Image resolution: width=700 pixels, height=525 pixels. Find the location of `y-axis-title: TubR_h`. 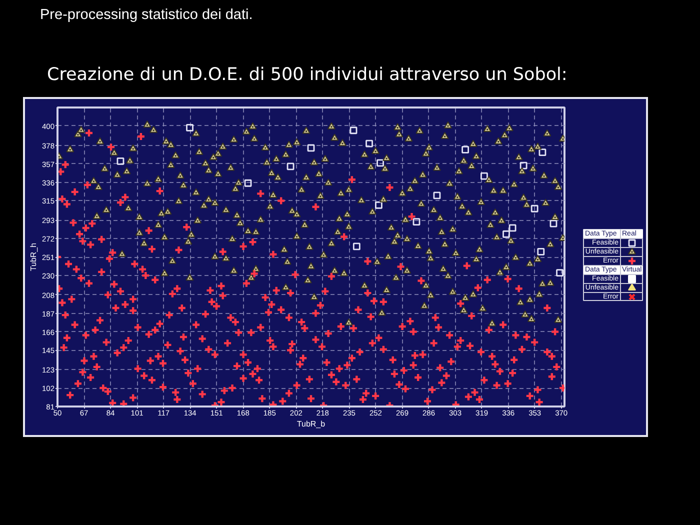

y-axis-title: TubR_h is located at coordinates (33, 257).